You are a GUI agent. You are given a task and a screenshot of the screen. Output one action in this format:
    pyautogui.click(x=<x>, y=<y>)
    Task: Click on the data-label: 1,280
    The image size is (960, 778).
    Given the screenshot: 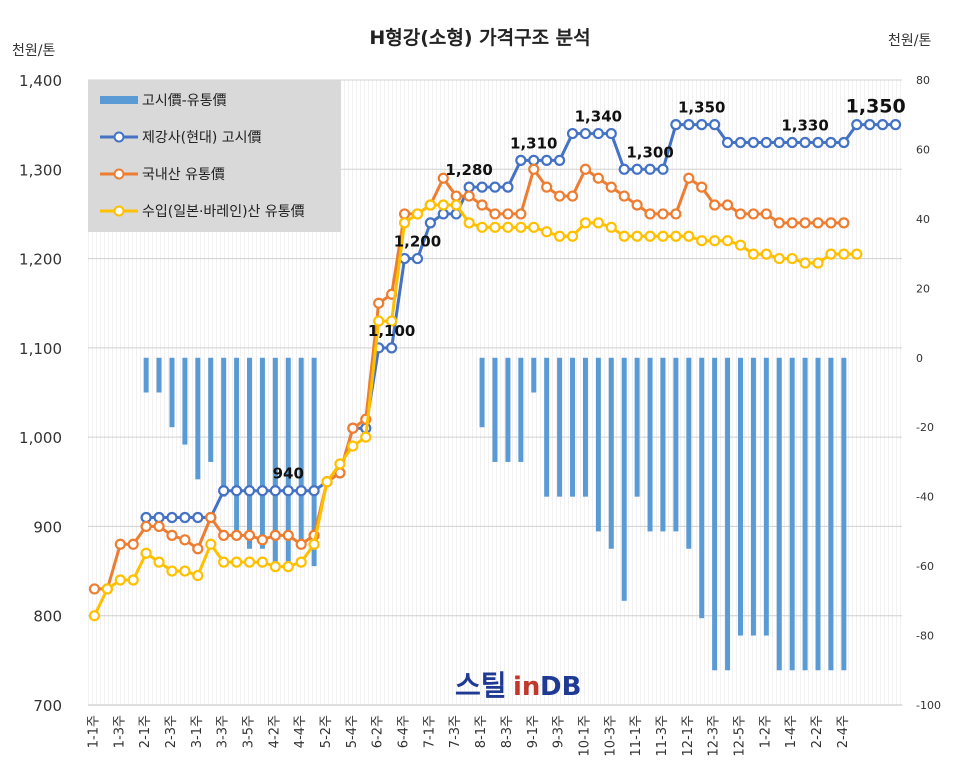 What is the action you would take?
    pyautogui.click(x=468, y=170)
    